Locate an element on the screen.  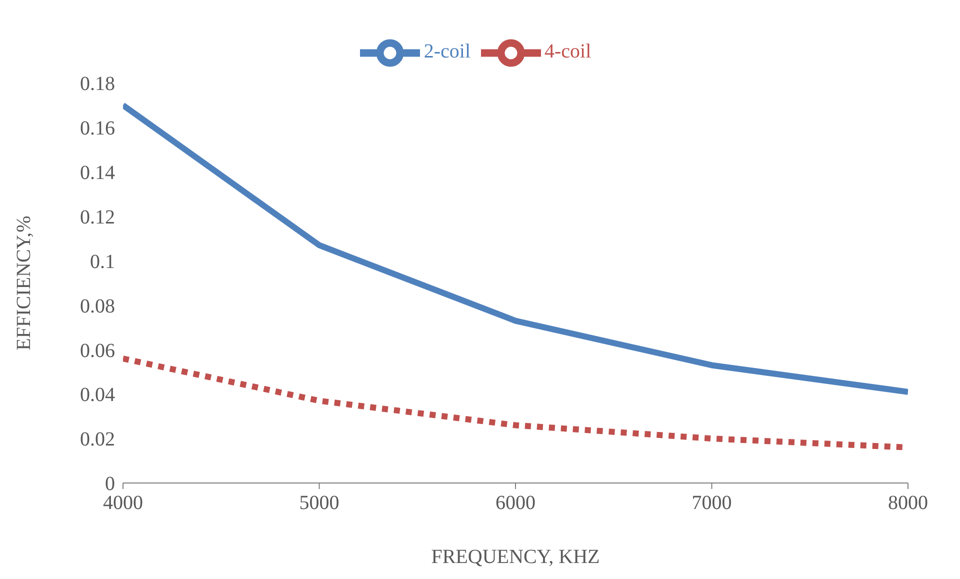
y-axis-title: EFFICIENCY,% is located at coordinates (24, 283).